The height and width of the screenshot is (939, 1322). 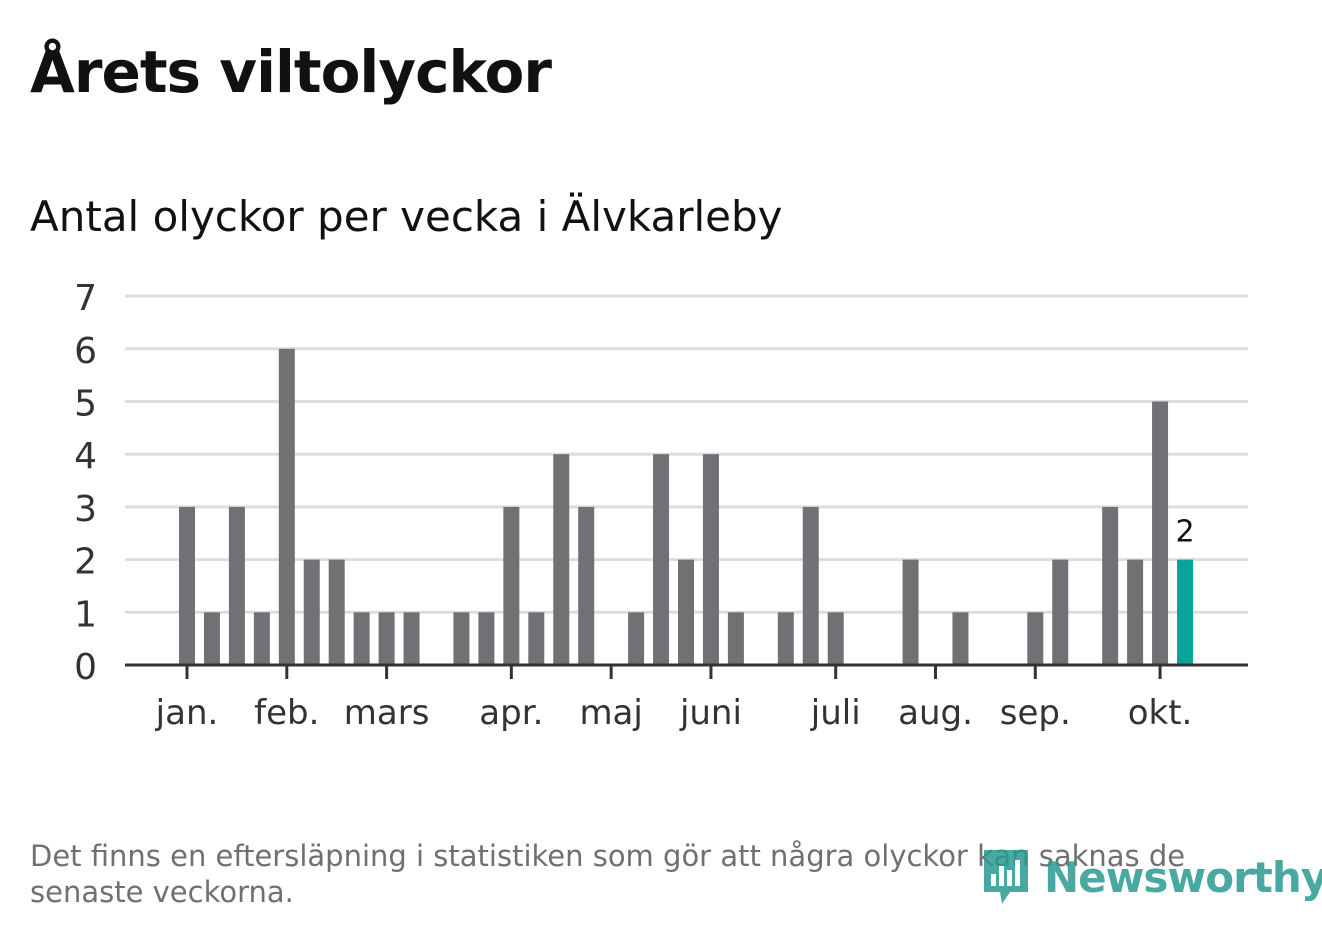 I want to click on y-tick-label: 3, so click(x=85, y=509).